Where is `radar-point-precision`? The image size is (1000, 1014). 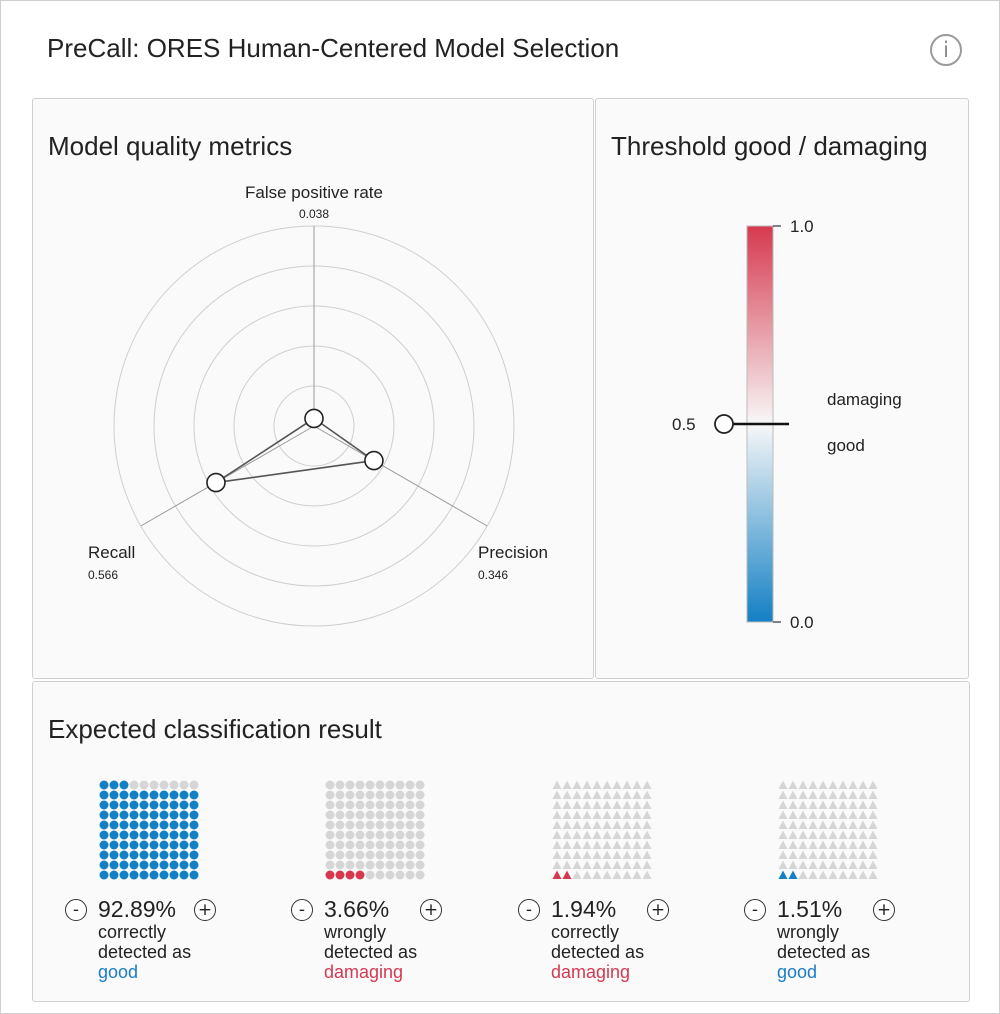
radar-point-precision is located at coordinates (374, 460).